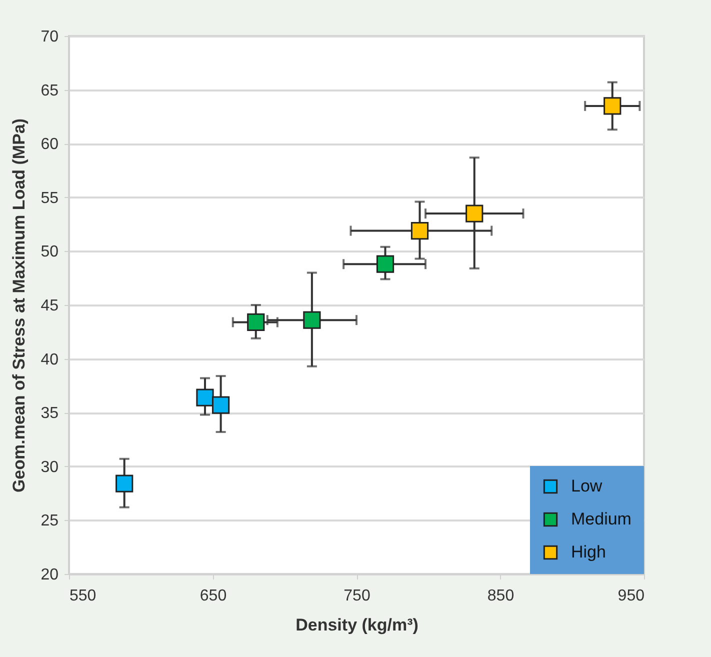  What do you see at coordinates (49, 467) in the screenshot?
I see `y-tick-label: 30` at bounding box center [49, 467].